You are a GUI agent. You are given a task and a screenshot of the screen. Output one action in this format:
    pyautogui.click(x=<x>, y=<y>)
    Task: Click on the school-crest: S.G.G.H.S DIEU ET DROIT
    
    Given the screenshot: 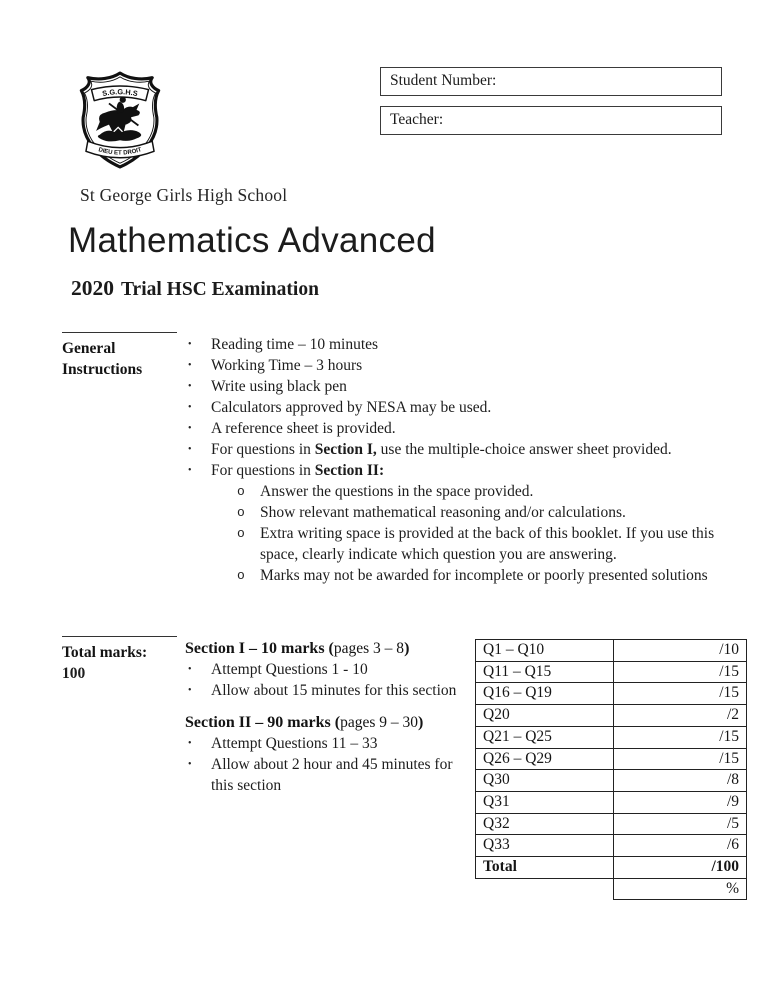 What is the action you would take?
    pyautogui.click(x=120, y=120)
    